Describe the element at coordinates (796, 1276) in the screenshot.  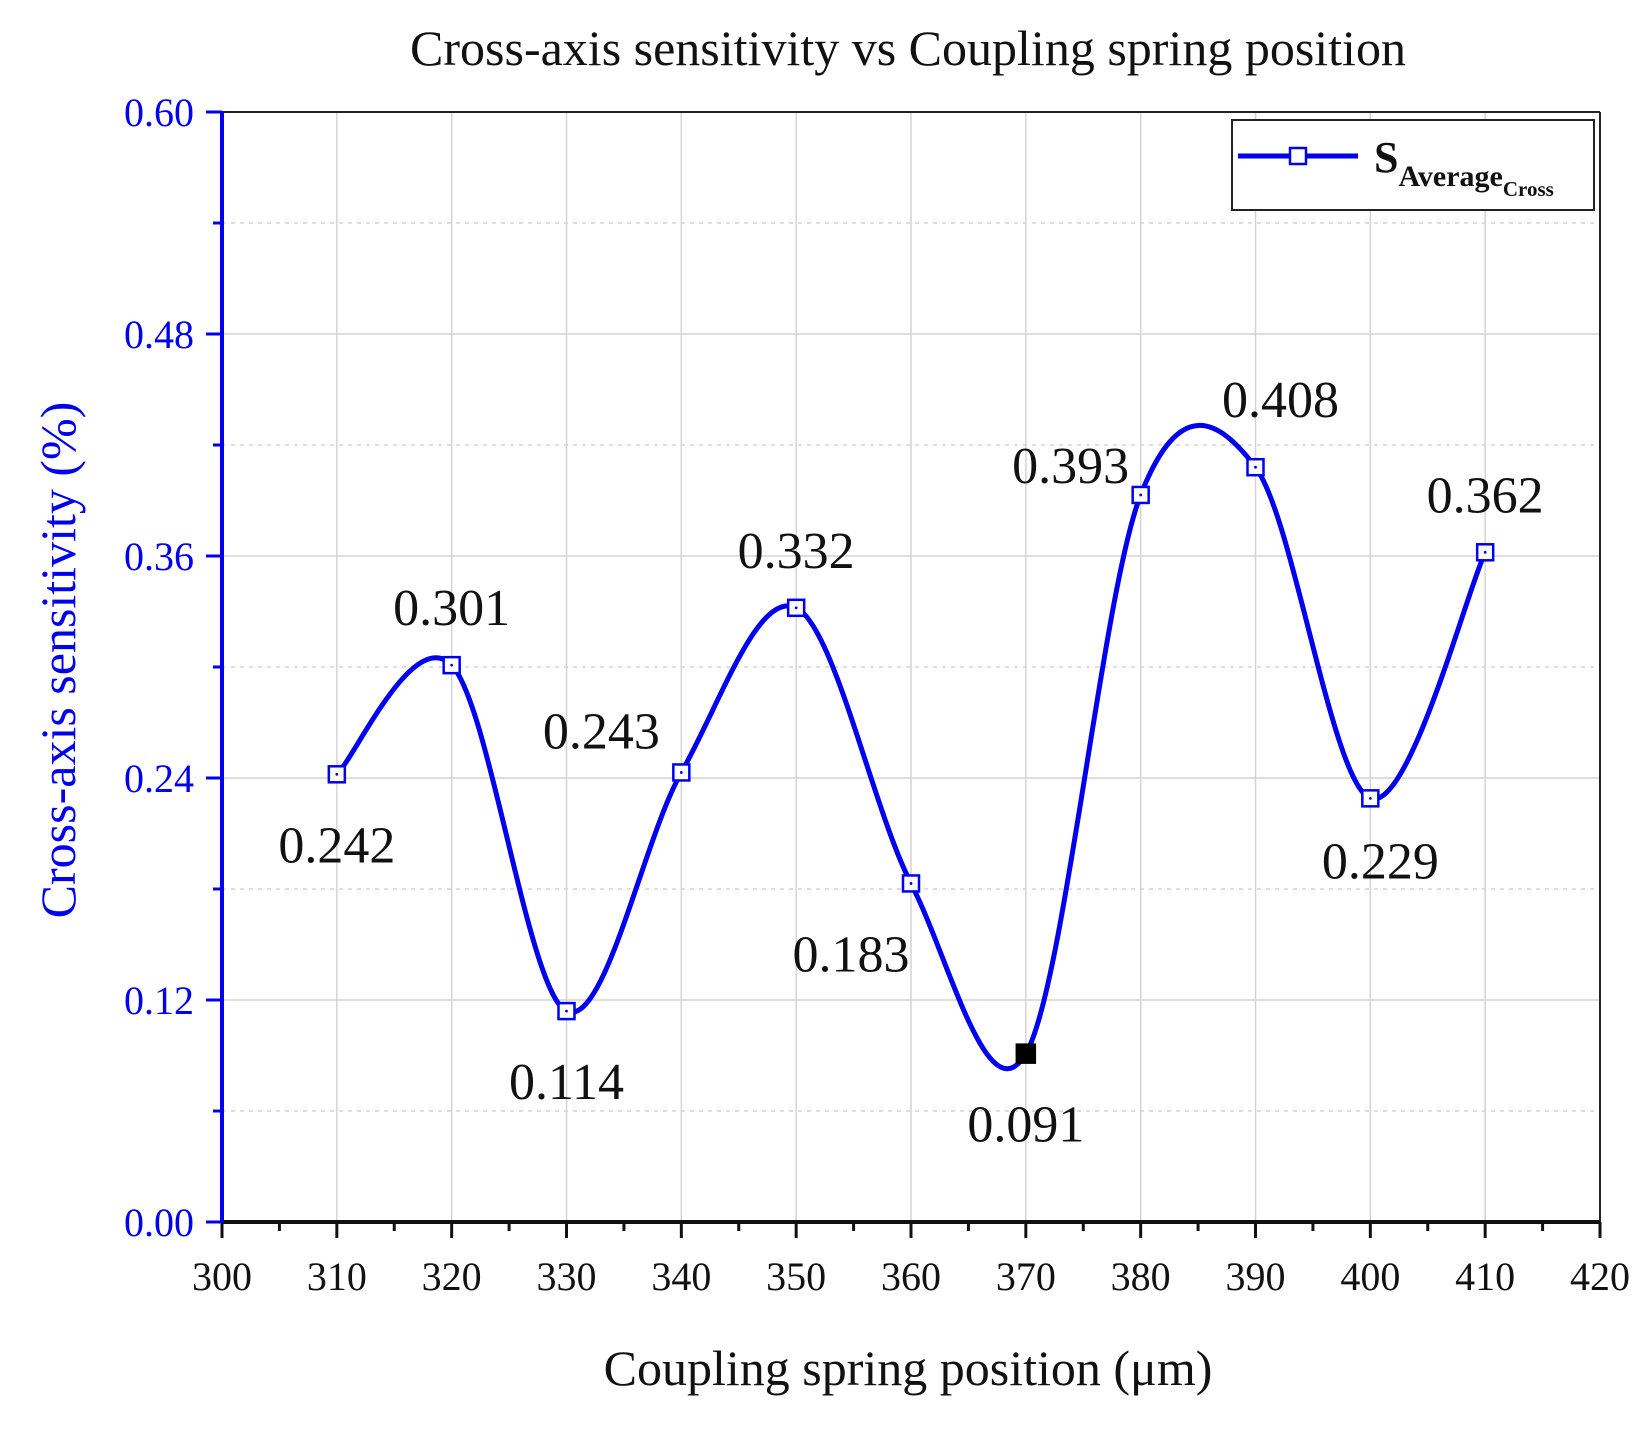
I see `x-tick-label: 350` at that location.